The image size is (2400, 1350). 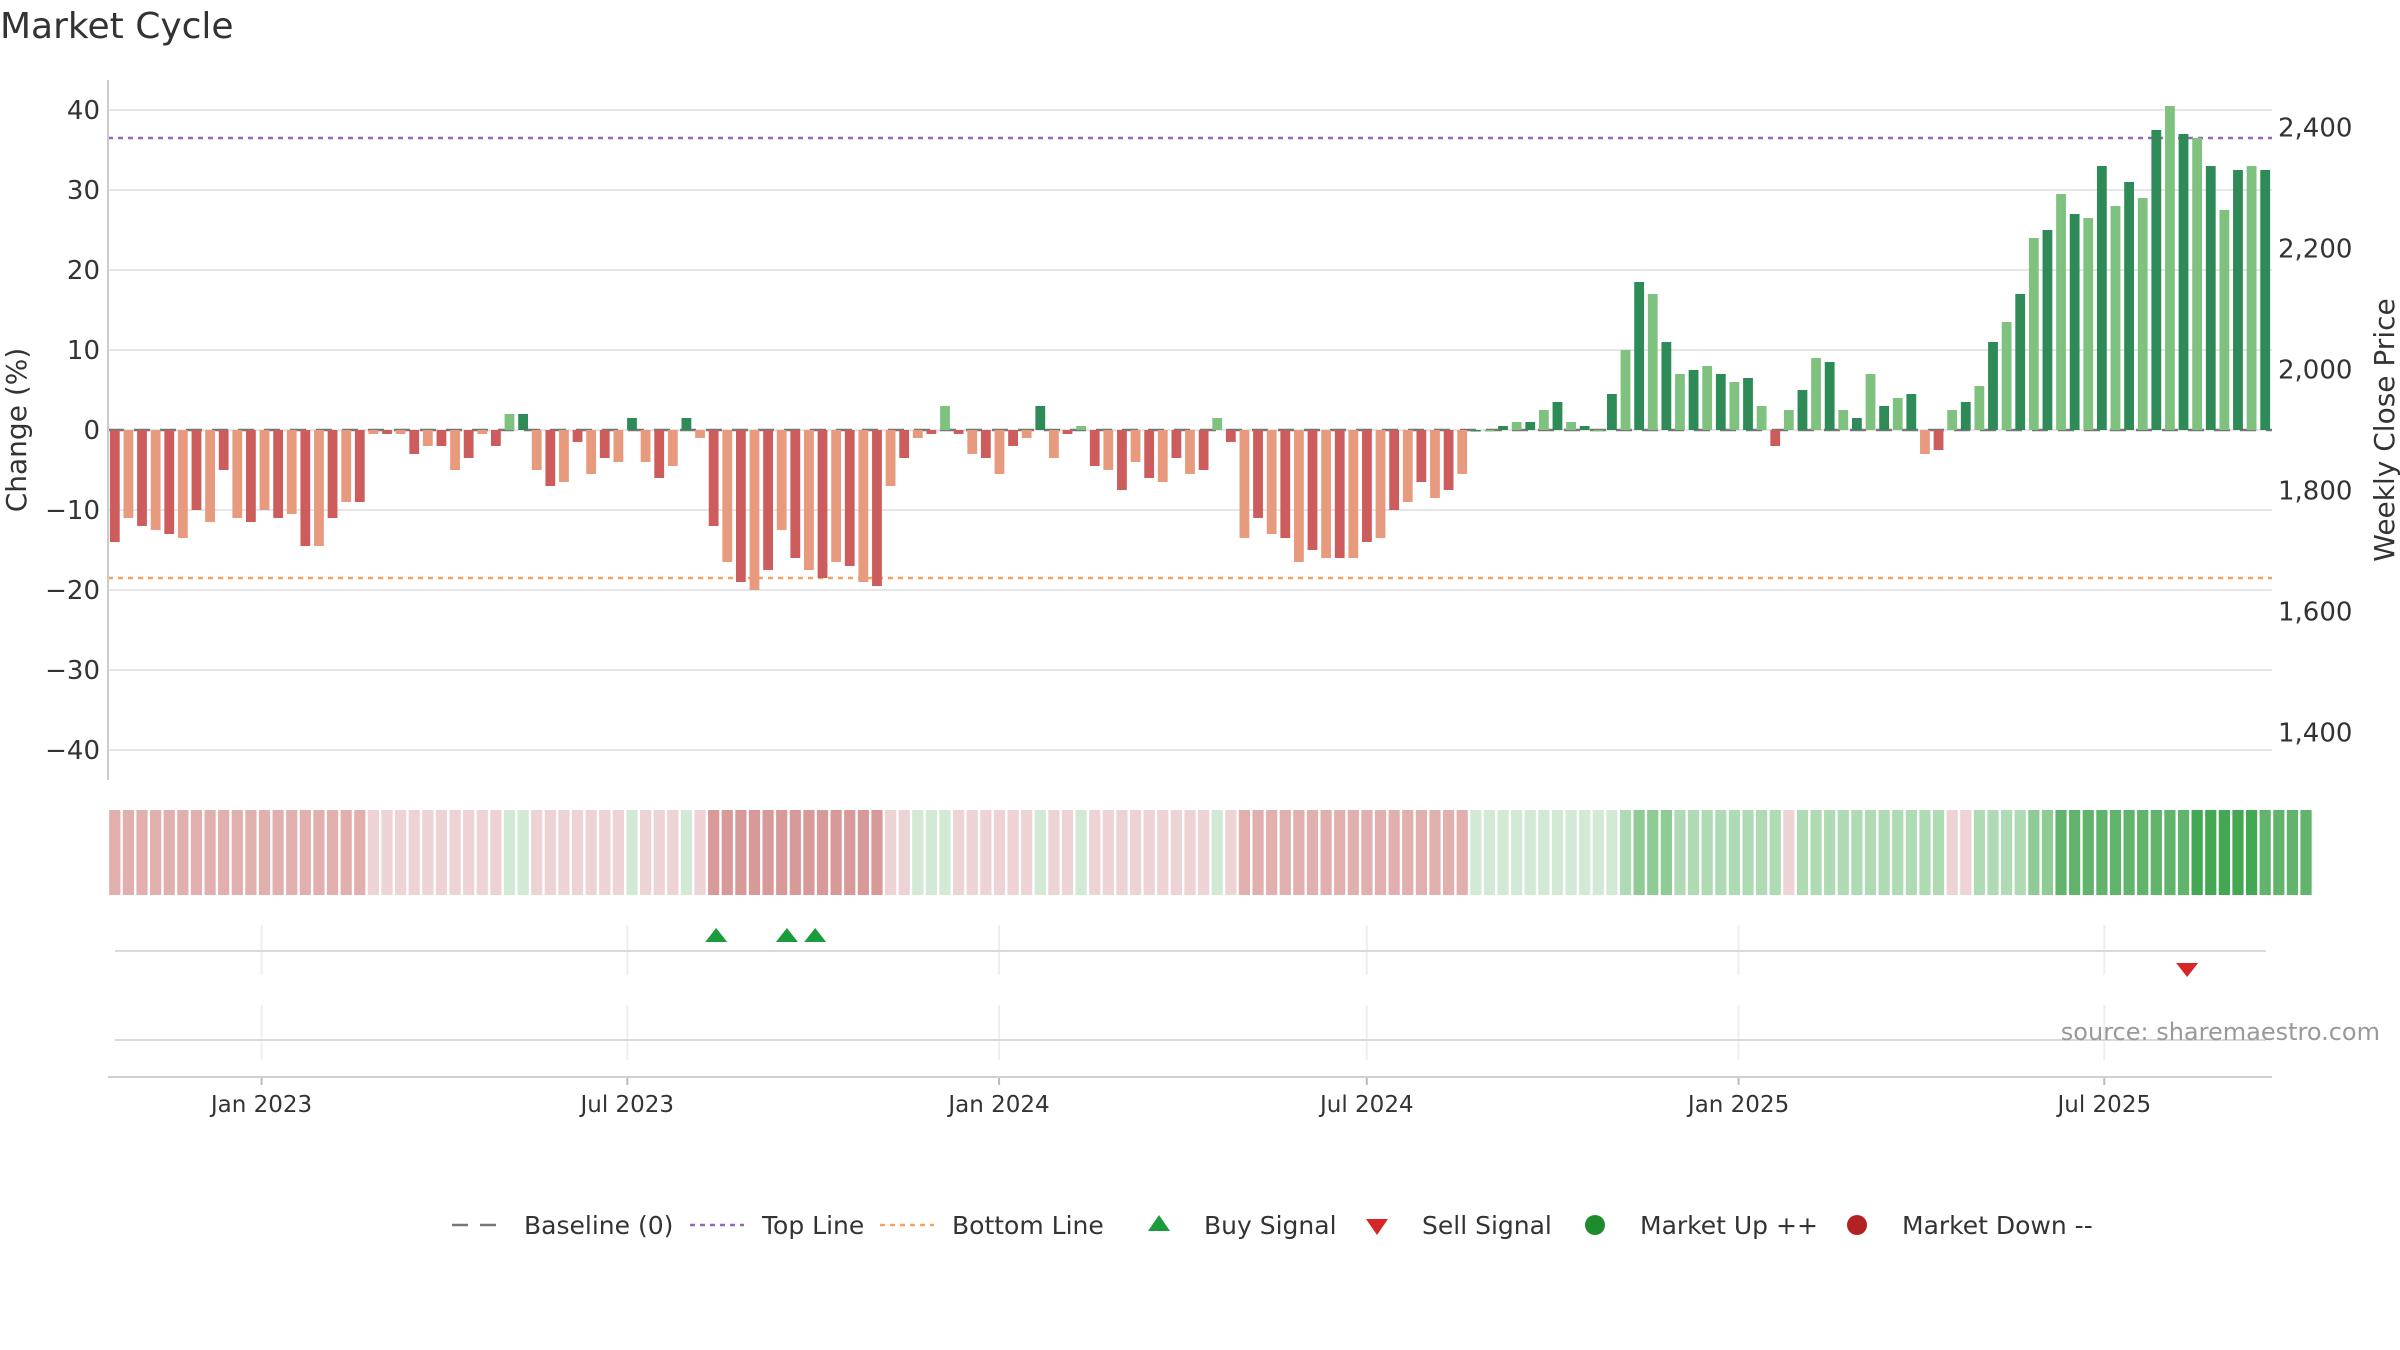 I want to click on y-tick-label: 20, so click(x=83, y=271).